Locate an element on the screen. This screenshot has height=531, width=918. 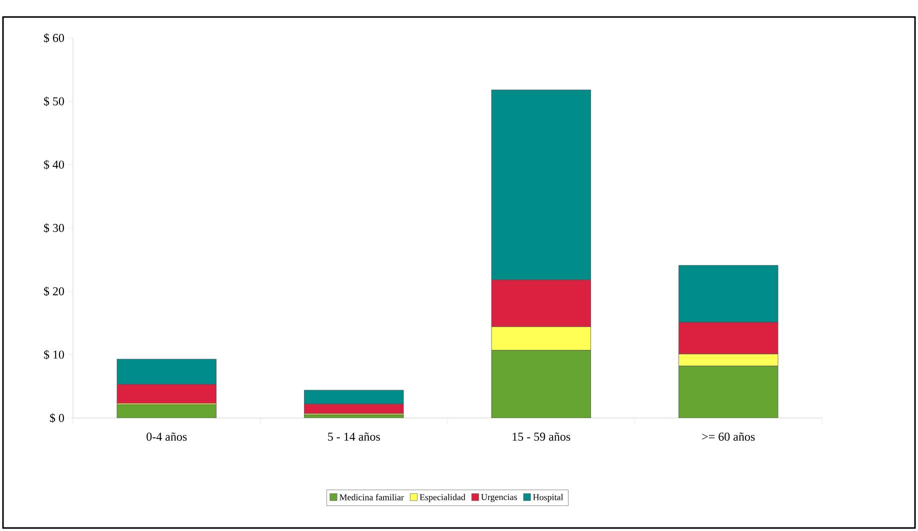
y-tick-label: $ 50 is located at coordinates (54, 101).